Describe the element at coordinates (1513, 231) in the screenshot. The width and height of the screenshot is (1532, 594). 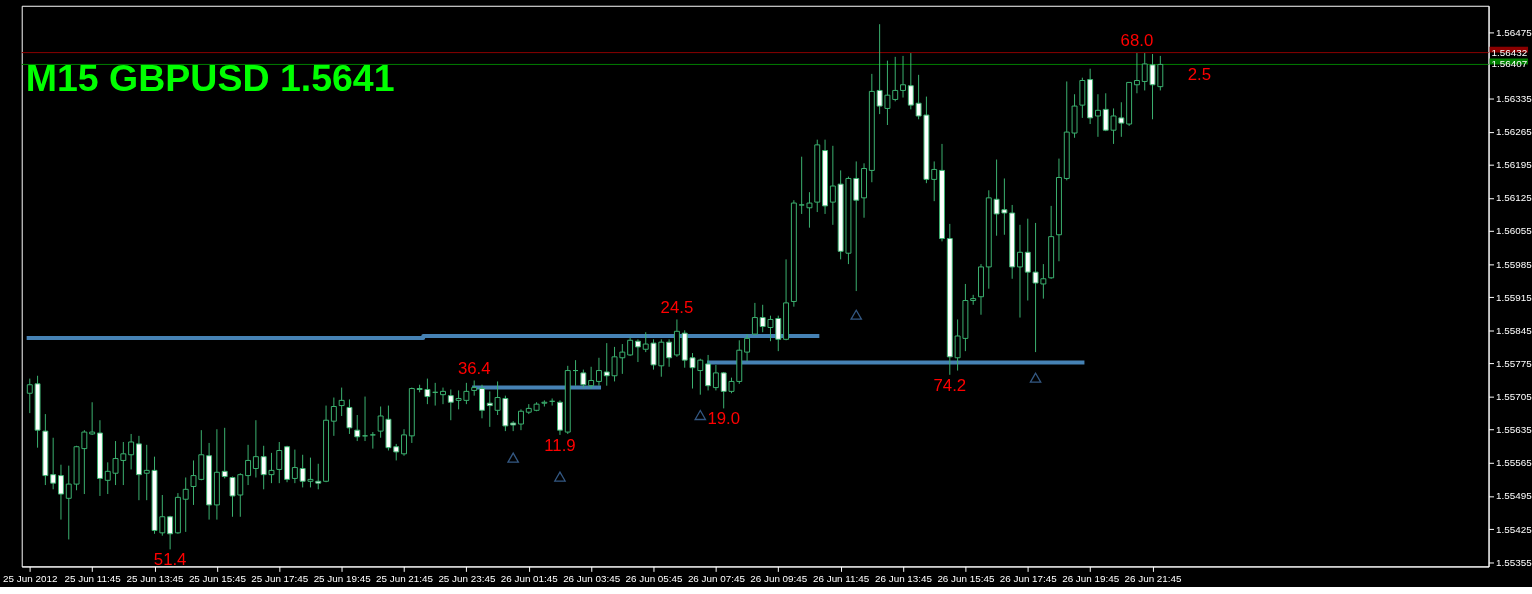
I see `y-tick-label: 1.56055` at that location.